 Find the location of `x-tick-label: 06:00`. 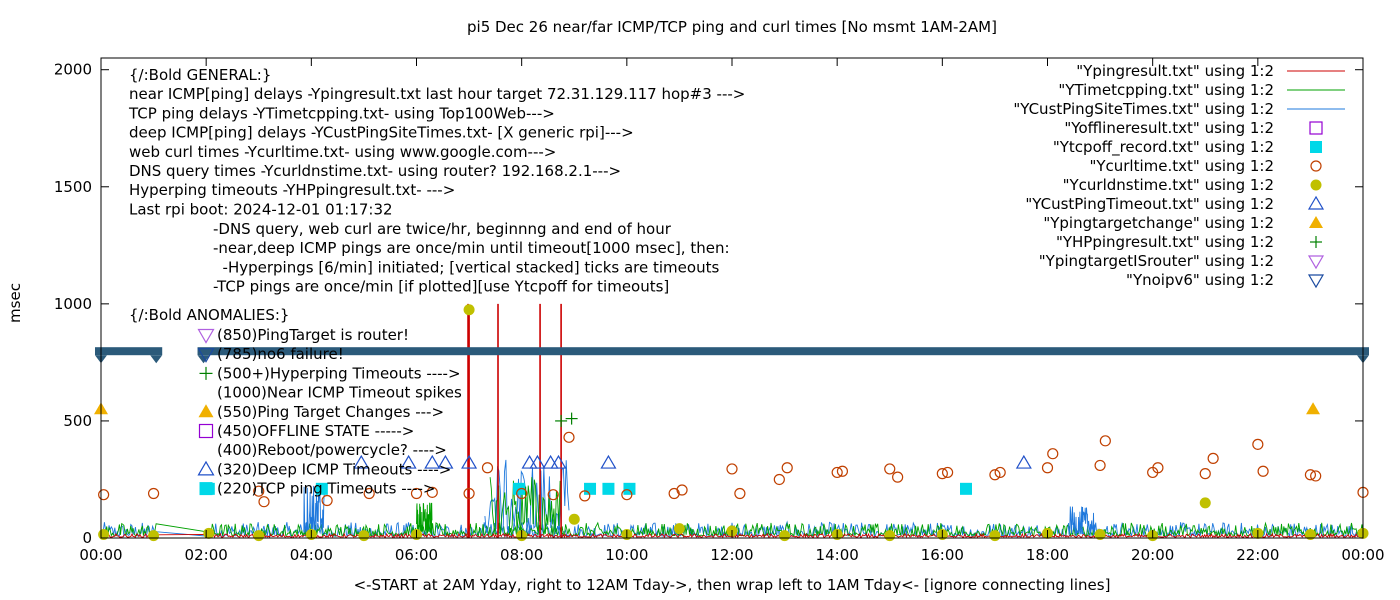

x-tick-label: 06:00 is located at coordinates (416, 555).